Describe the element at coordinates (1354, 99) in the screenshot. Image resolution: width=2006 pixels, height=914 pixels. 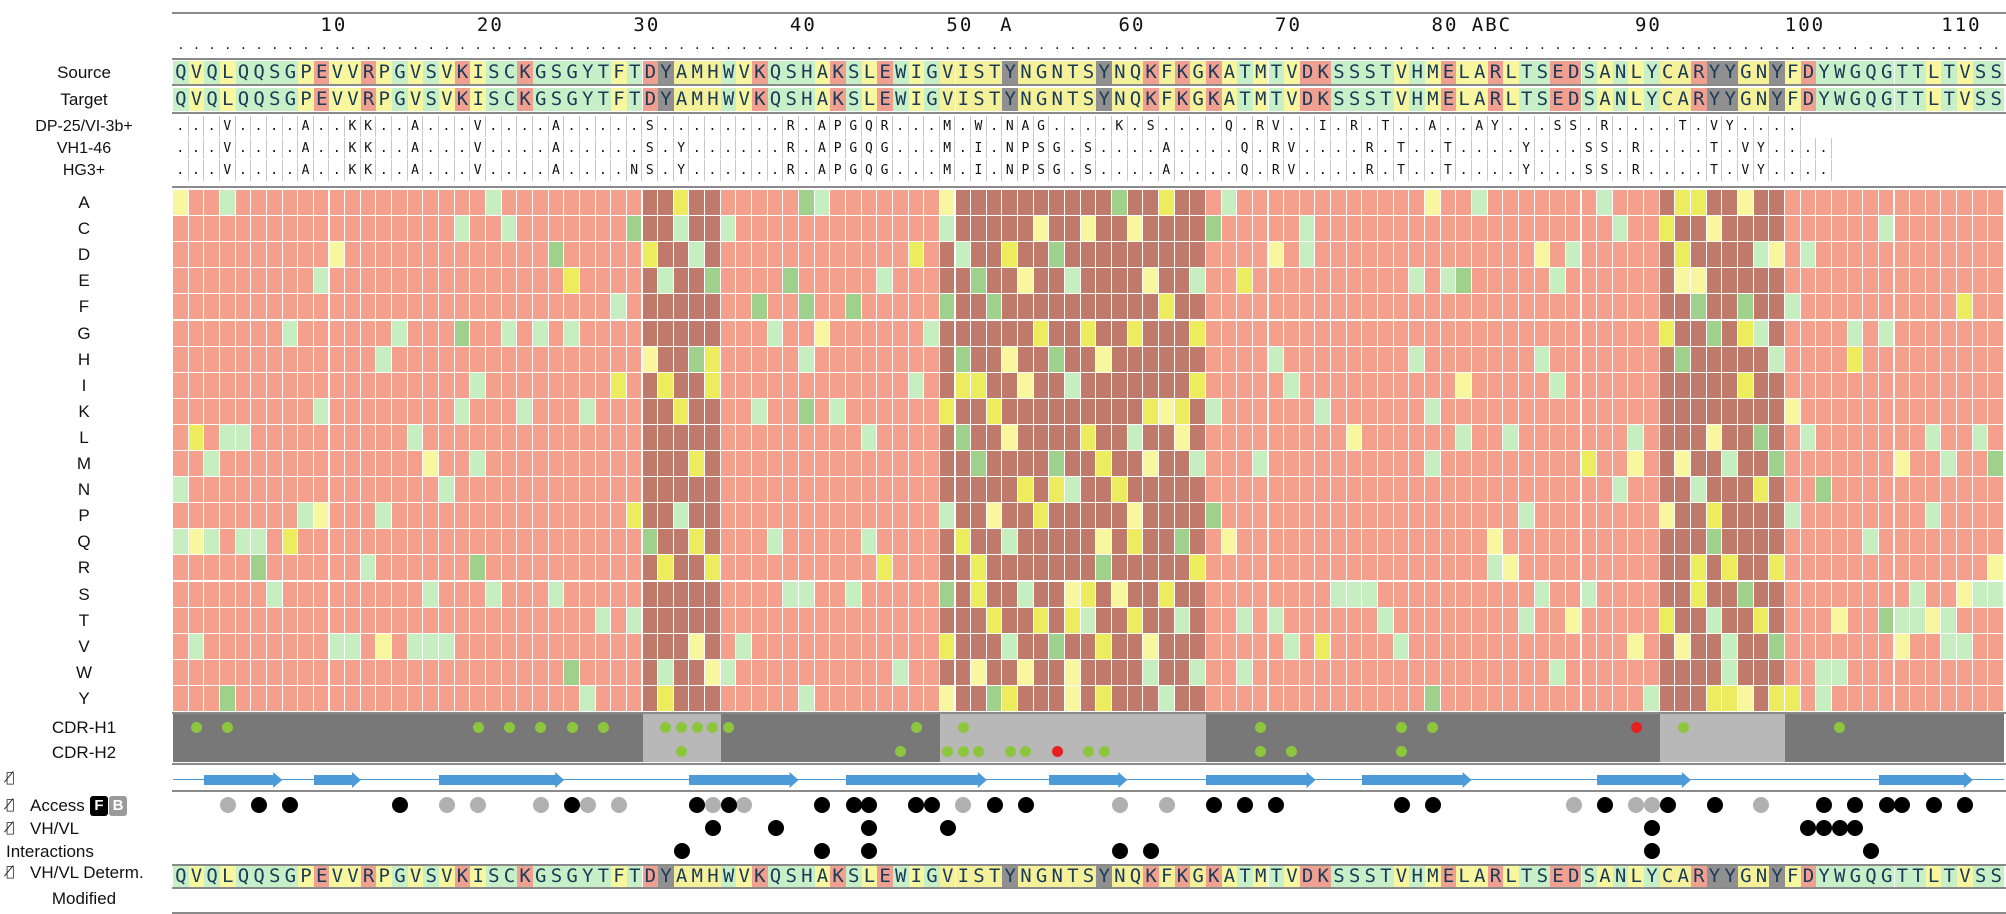
I see `target-residue: S` at that location.